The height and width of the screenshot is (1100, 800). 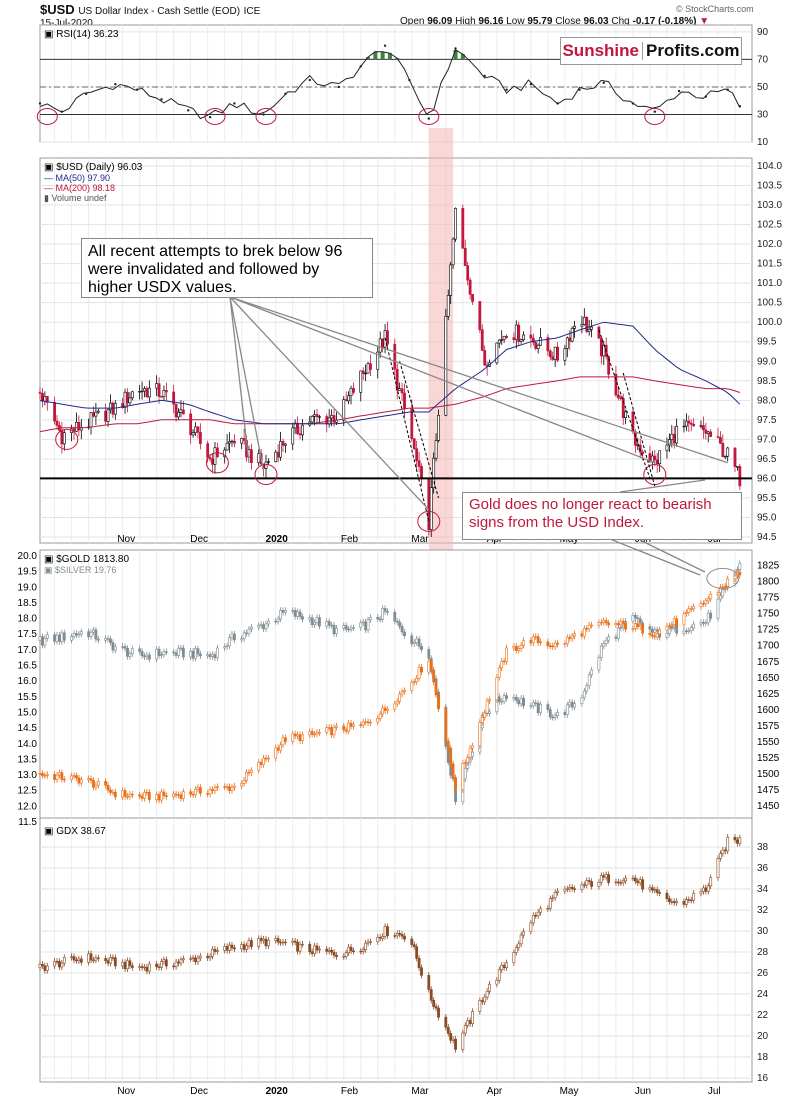 I want to click on silver-y-tick-label: 19.0, so click(x=28, y=587).